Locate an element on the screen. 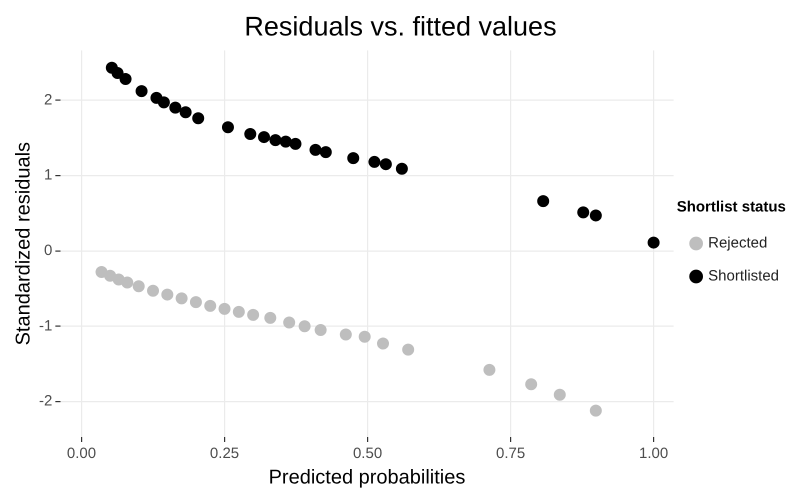 This screenshot has width=811, height=502. legend-label: Rejected is located at coordinates (738, 243).